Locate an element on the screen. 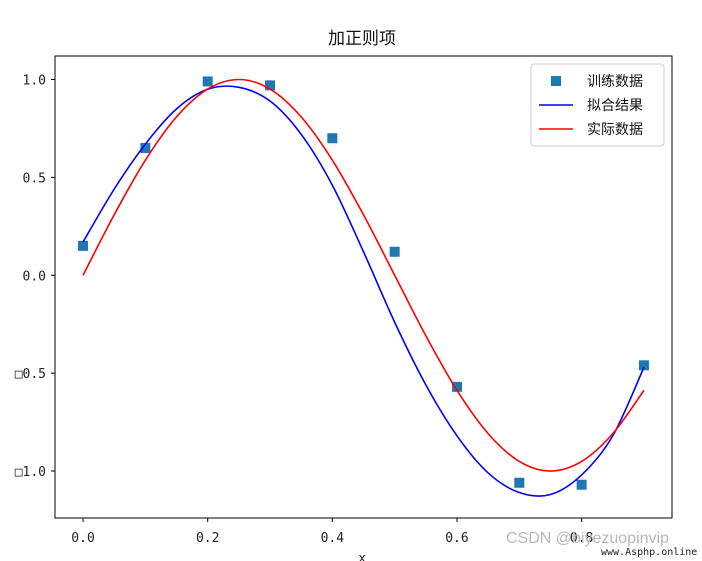 Image resolution: width=702 pixels, height=561 pixels. x-tick-label: 0.2 is located at coordinates (207, 538).